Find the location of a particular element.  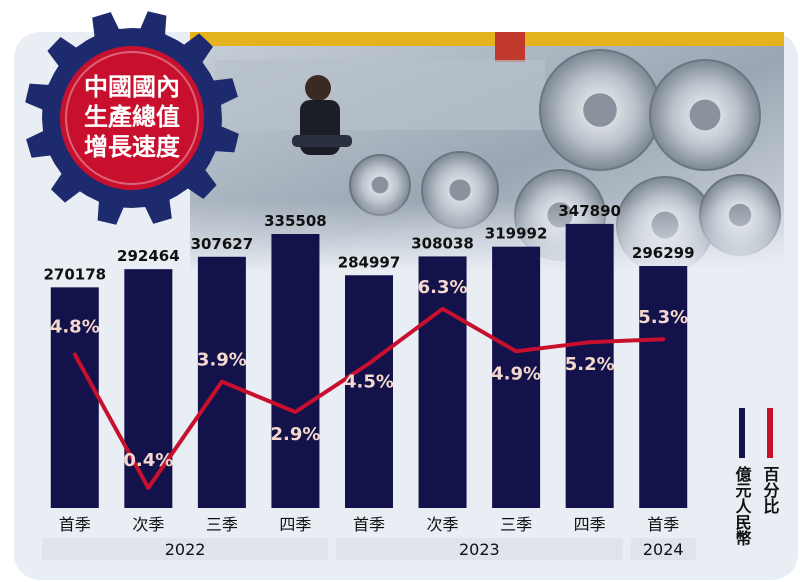

bar-value-label: 270178 is located at coordinates (74, 274).